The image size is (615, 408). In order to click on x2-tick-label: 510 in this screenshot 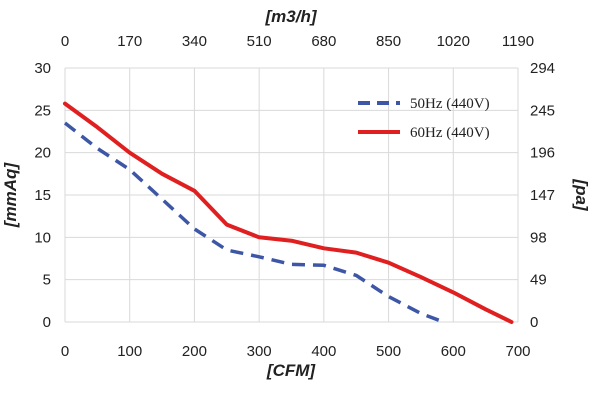, I will do `click(259, 41)`.